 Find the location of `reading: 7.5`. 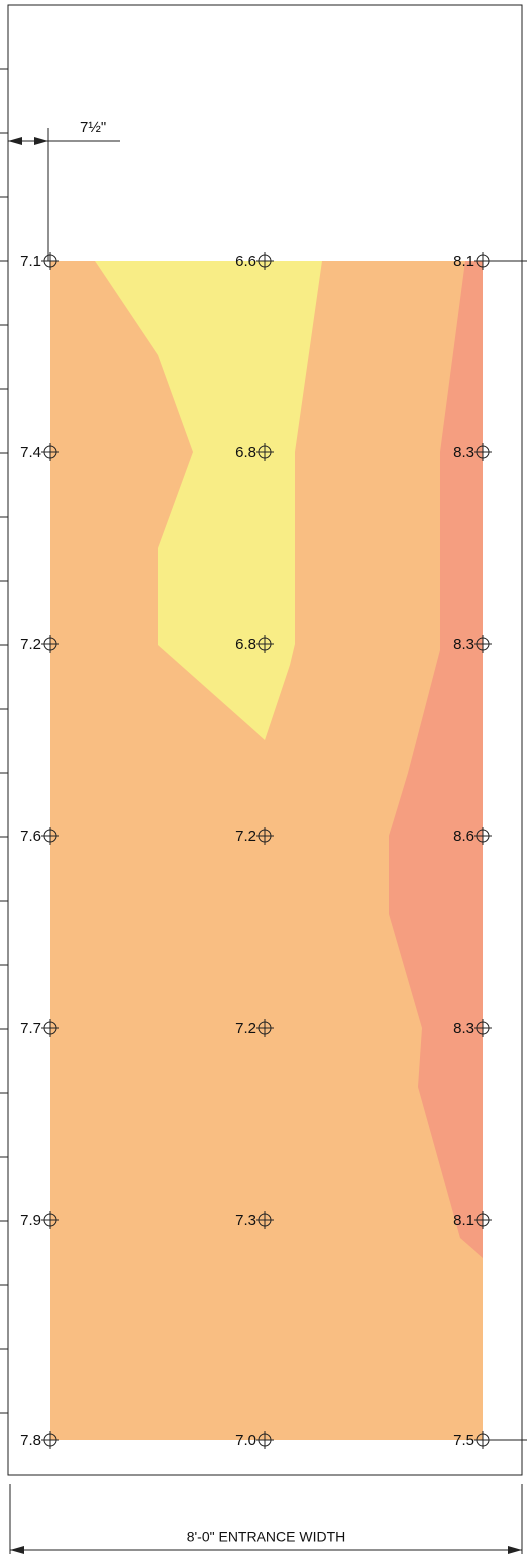

reading: 7.5 is located at coordinates (463, 1440).